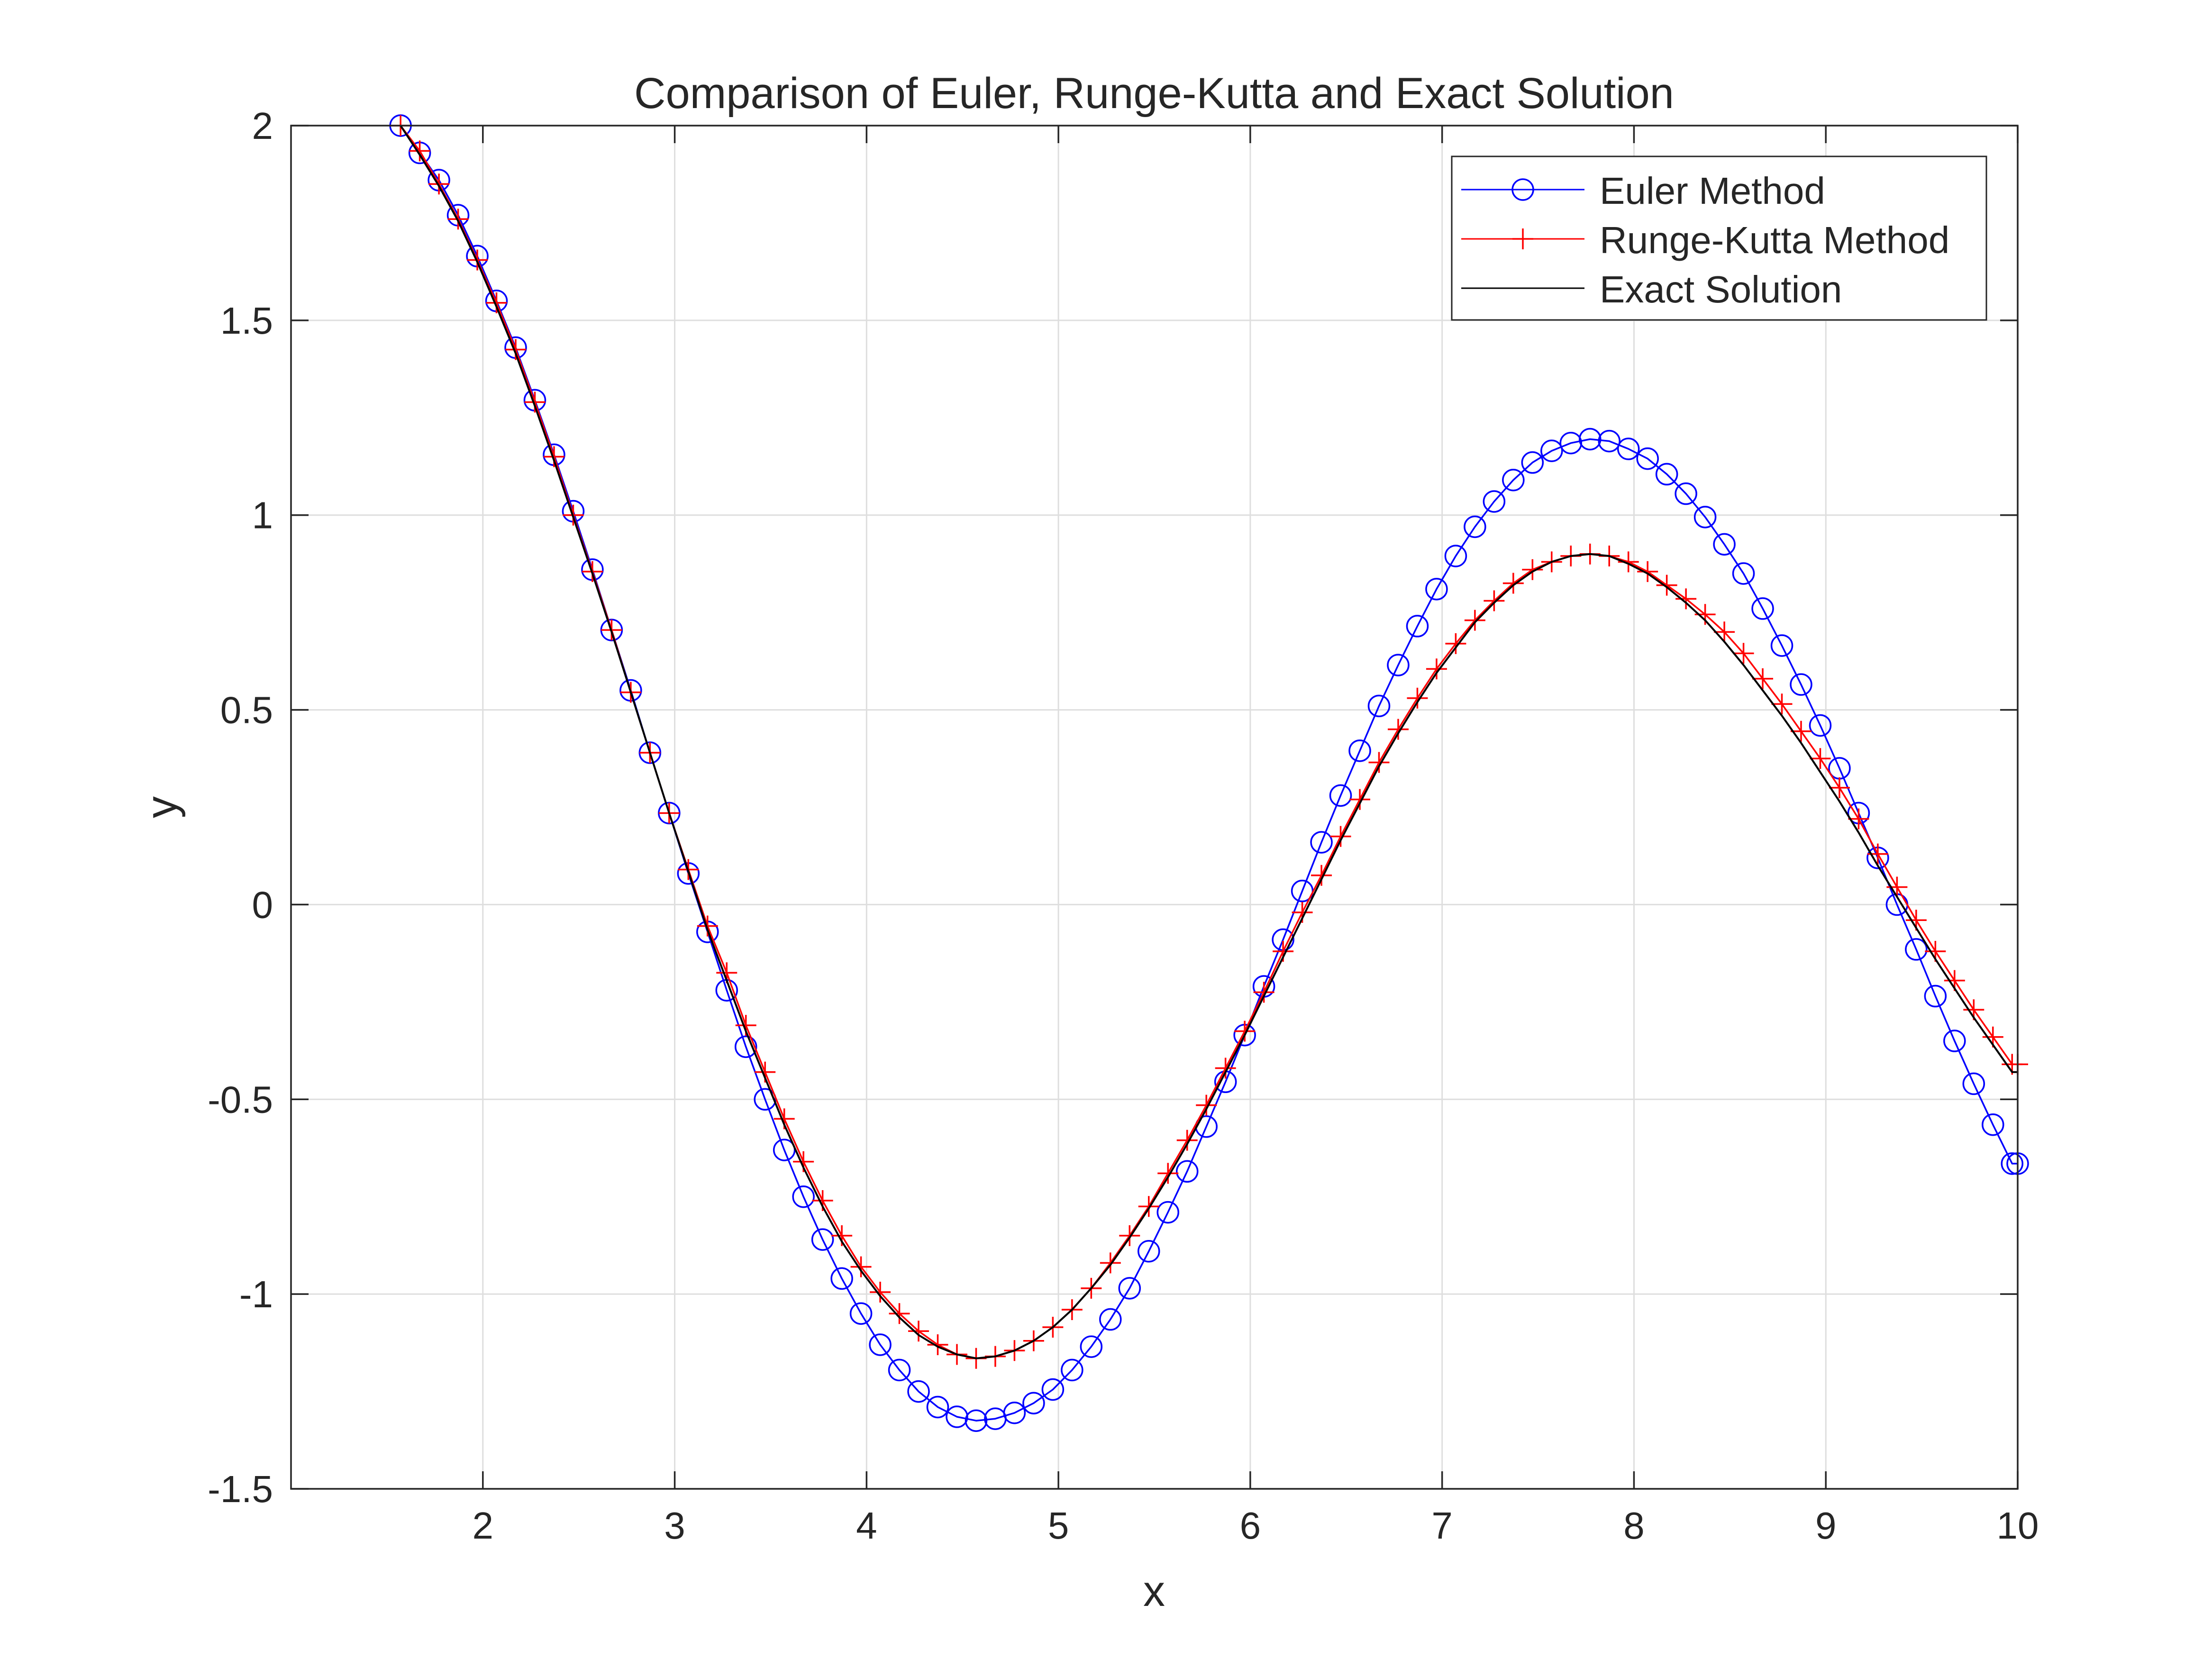  Describe the element at coordinates (262, 126) in the screenshot. I see `y-tick-label: 2` at that location.